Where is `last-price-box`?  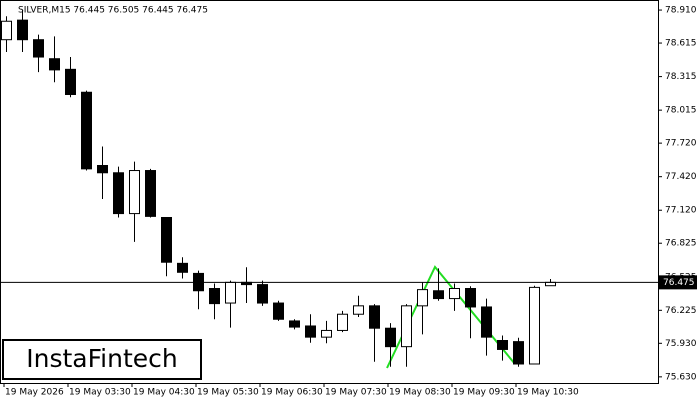 last-price-box is located at coordinates (678, 282).